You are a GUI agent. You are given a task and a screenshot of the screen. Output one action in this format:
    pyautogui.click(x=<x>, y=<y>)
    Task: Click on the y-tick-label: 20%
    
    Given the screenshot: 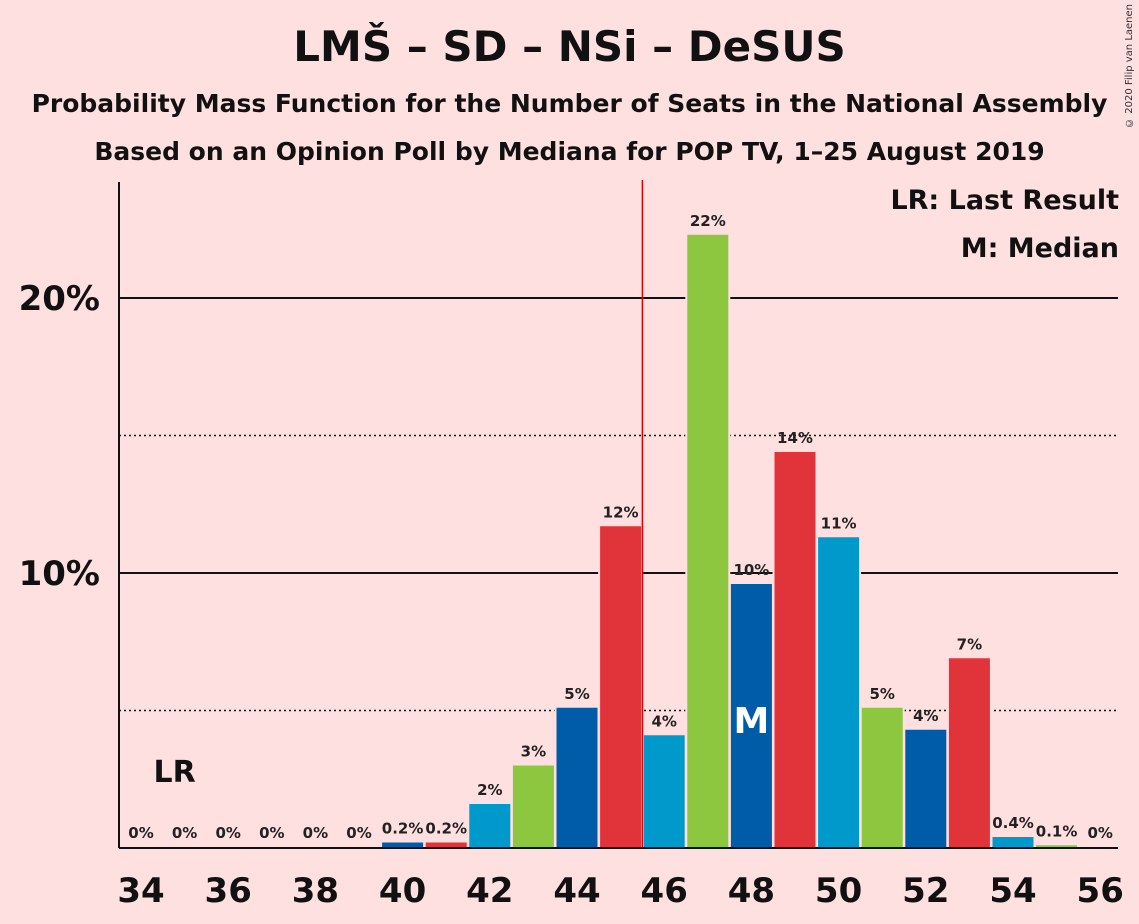 What is the action you would take?
    pyautogui.click(x=59, y=299)
    